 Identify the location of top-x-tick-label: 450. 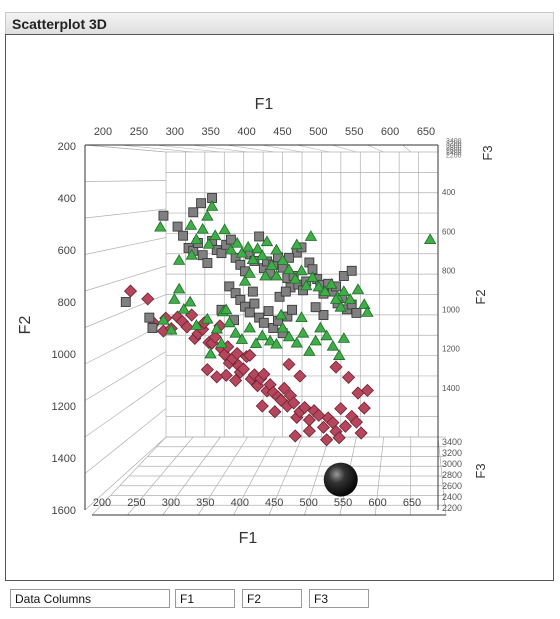
(282, 132).